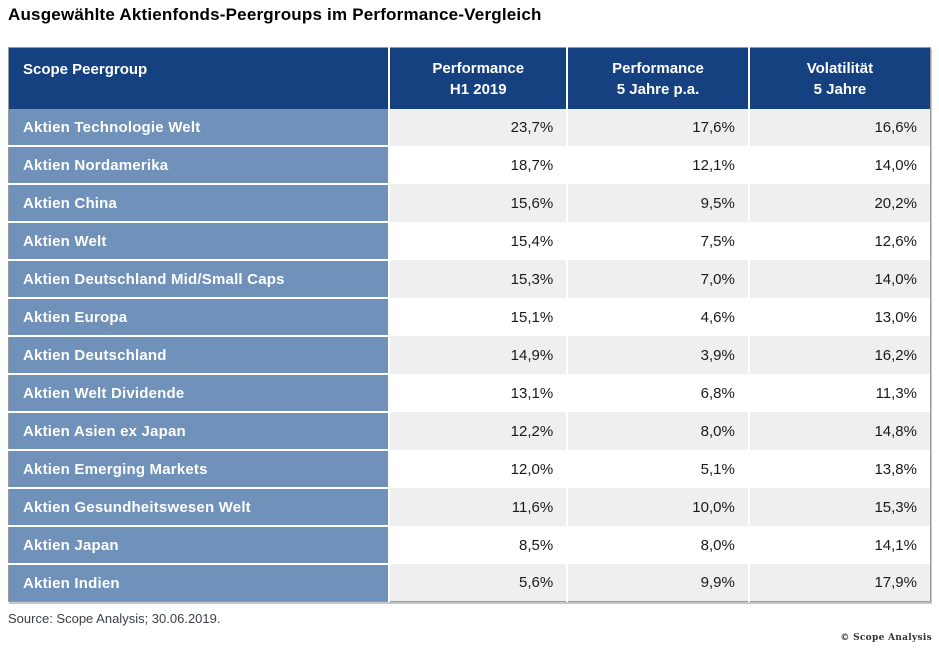 Image resolution: width=939 pixels, height=654 pixels. Describe the element at coordinates (479, 241) in the screenshot. I see `perf-h1-cell: 15,4%` at that location.